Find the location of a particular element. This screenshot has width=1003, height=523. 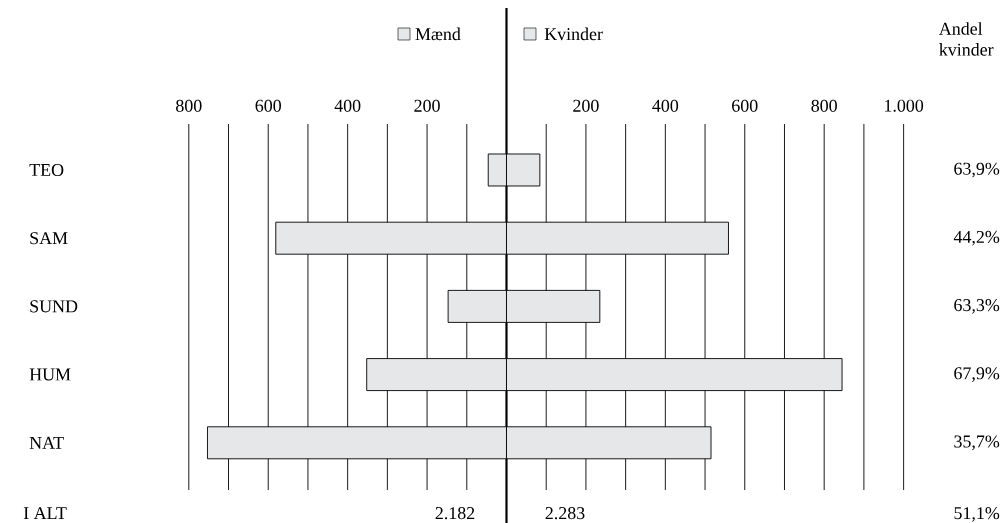

legend-label: Mænd is located at coordinates (438, 34).